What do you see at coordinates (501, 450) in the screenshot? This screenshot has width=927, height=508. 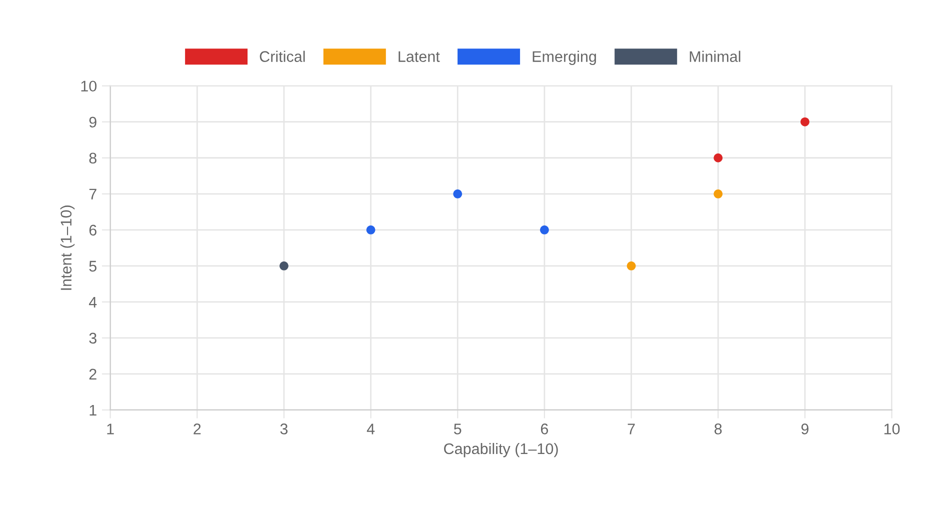 I see `x-axis-title: Capability (1–10)` at bounding box center [501, 450].